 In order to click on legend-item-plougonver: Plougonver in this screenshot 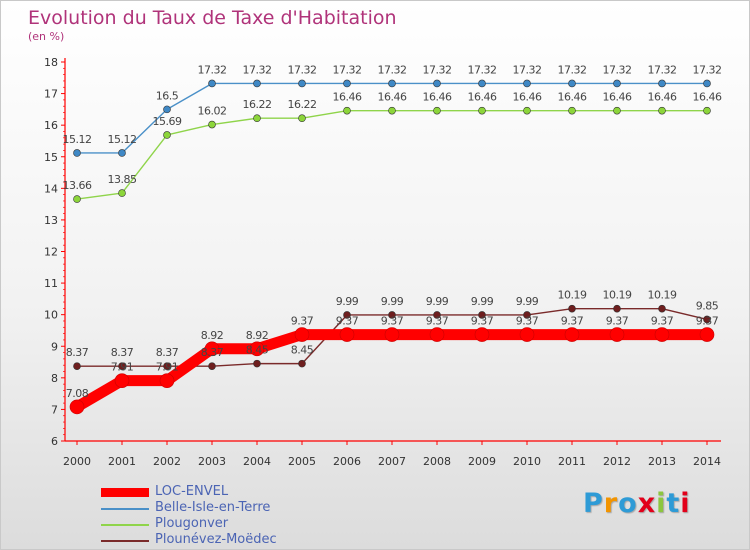, I will do `click(211, 524)`.